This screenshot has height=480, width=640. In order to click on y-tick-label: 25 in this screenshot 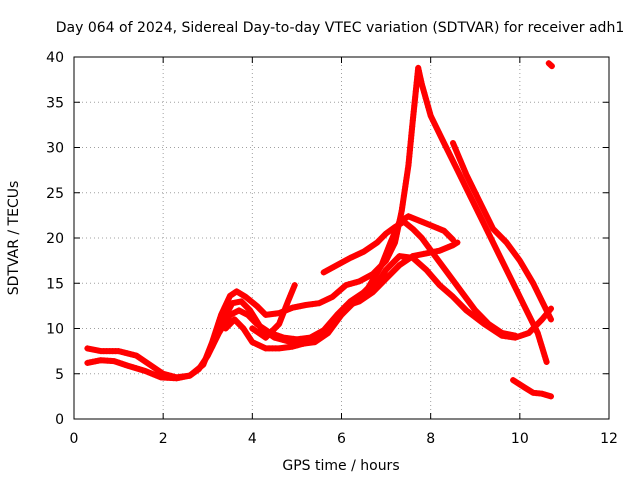, I will do `click(55, 194)`.